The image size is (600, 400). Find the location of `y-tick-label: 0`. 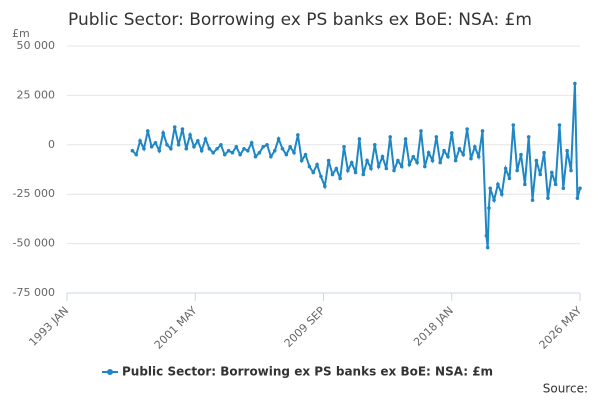

y-tick-label: 0 is located at coordinates (51, 144).